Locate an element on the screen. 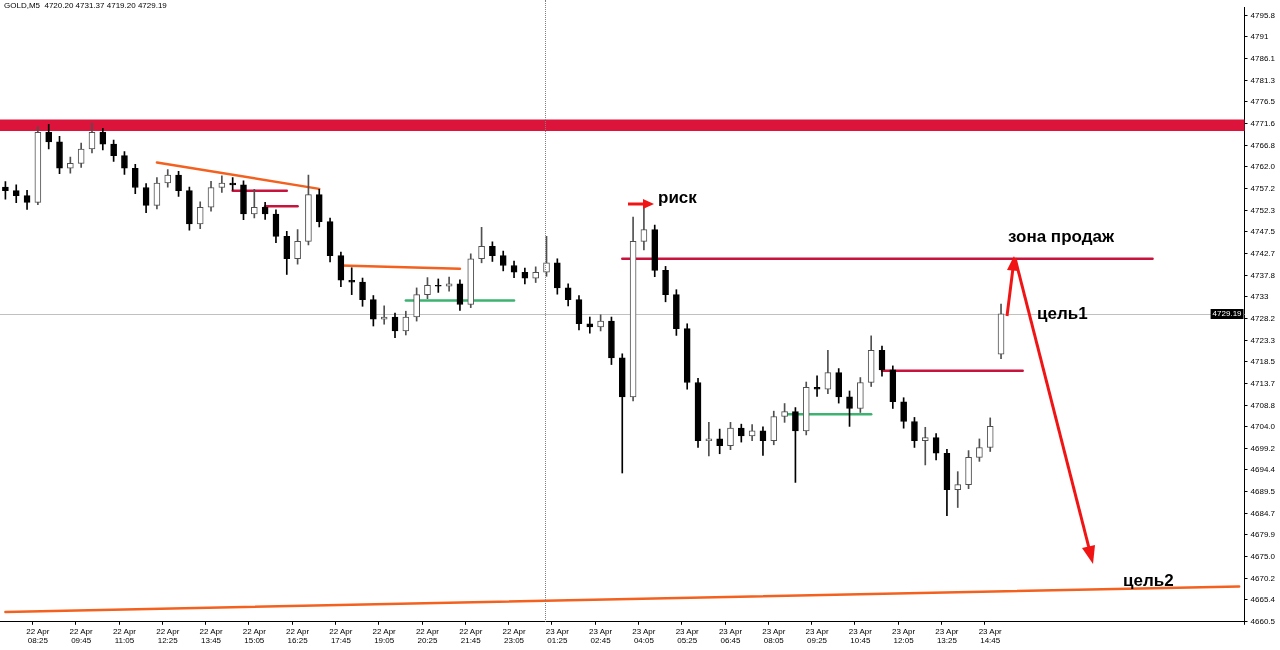 The height and width of the screenshot is (650, 1280). x-tick-label: 22 Apr 17:45 is located at coordinates (341, 636).